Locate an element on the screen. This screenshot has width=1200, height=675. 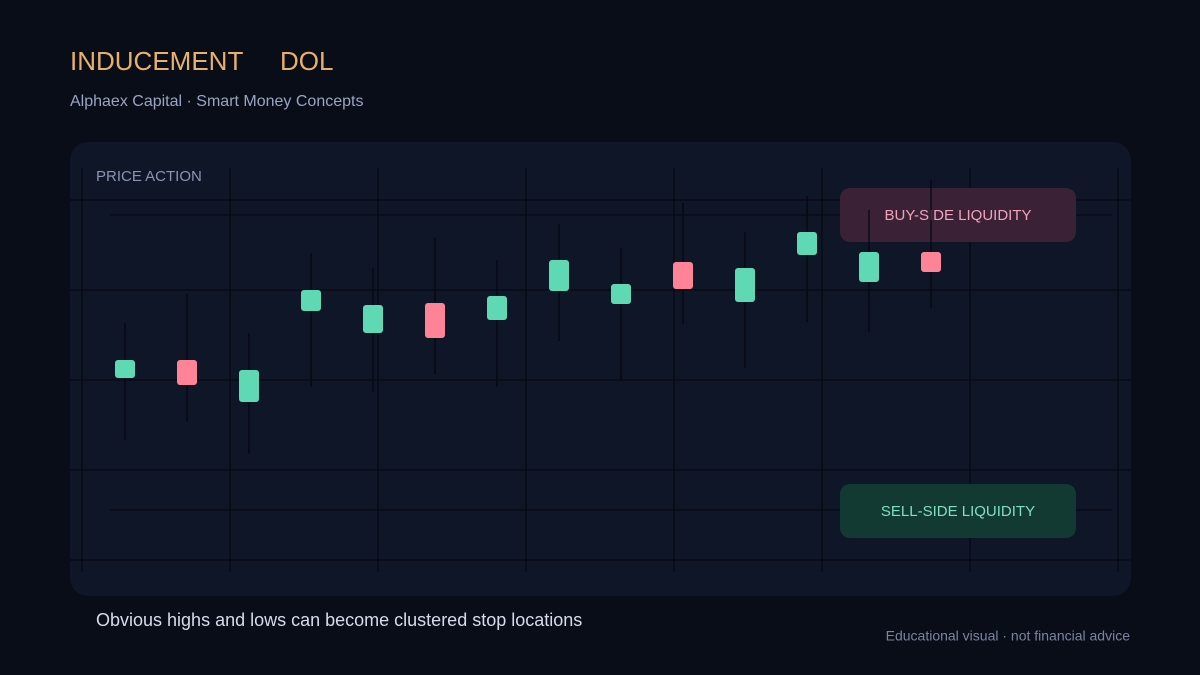
liquidity-label: BUY-SIDE LIQUIDITY is located at coordinates (958, 215).